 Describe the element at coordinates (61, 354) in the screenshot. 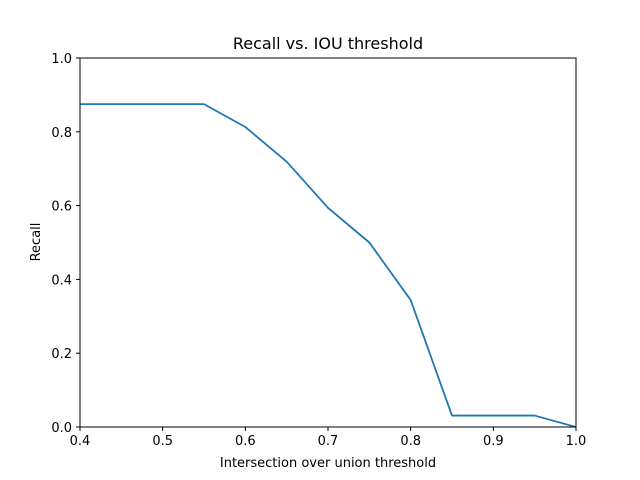

I see `y-tick-label: 0.2` at that location.